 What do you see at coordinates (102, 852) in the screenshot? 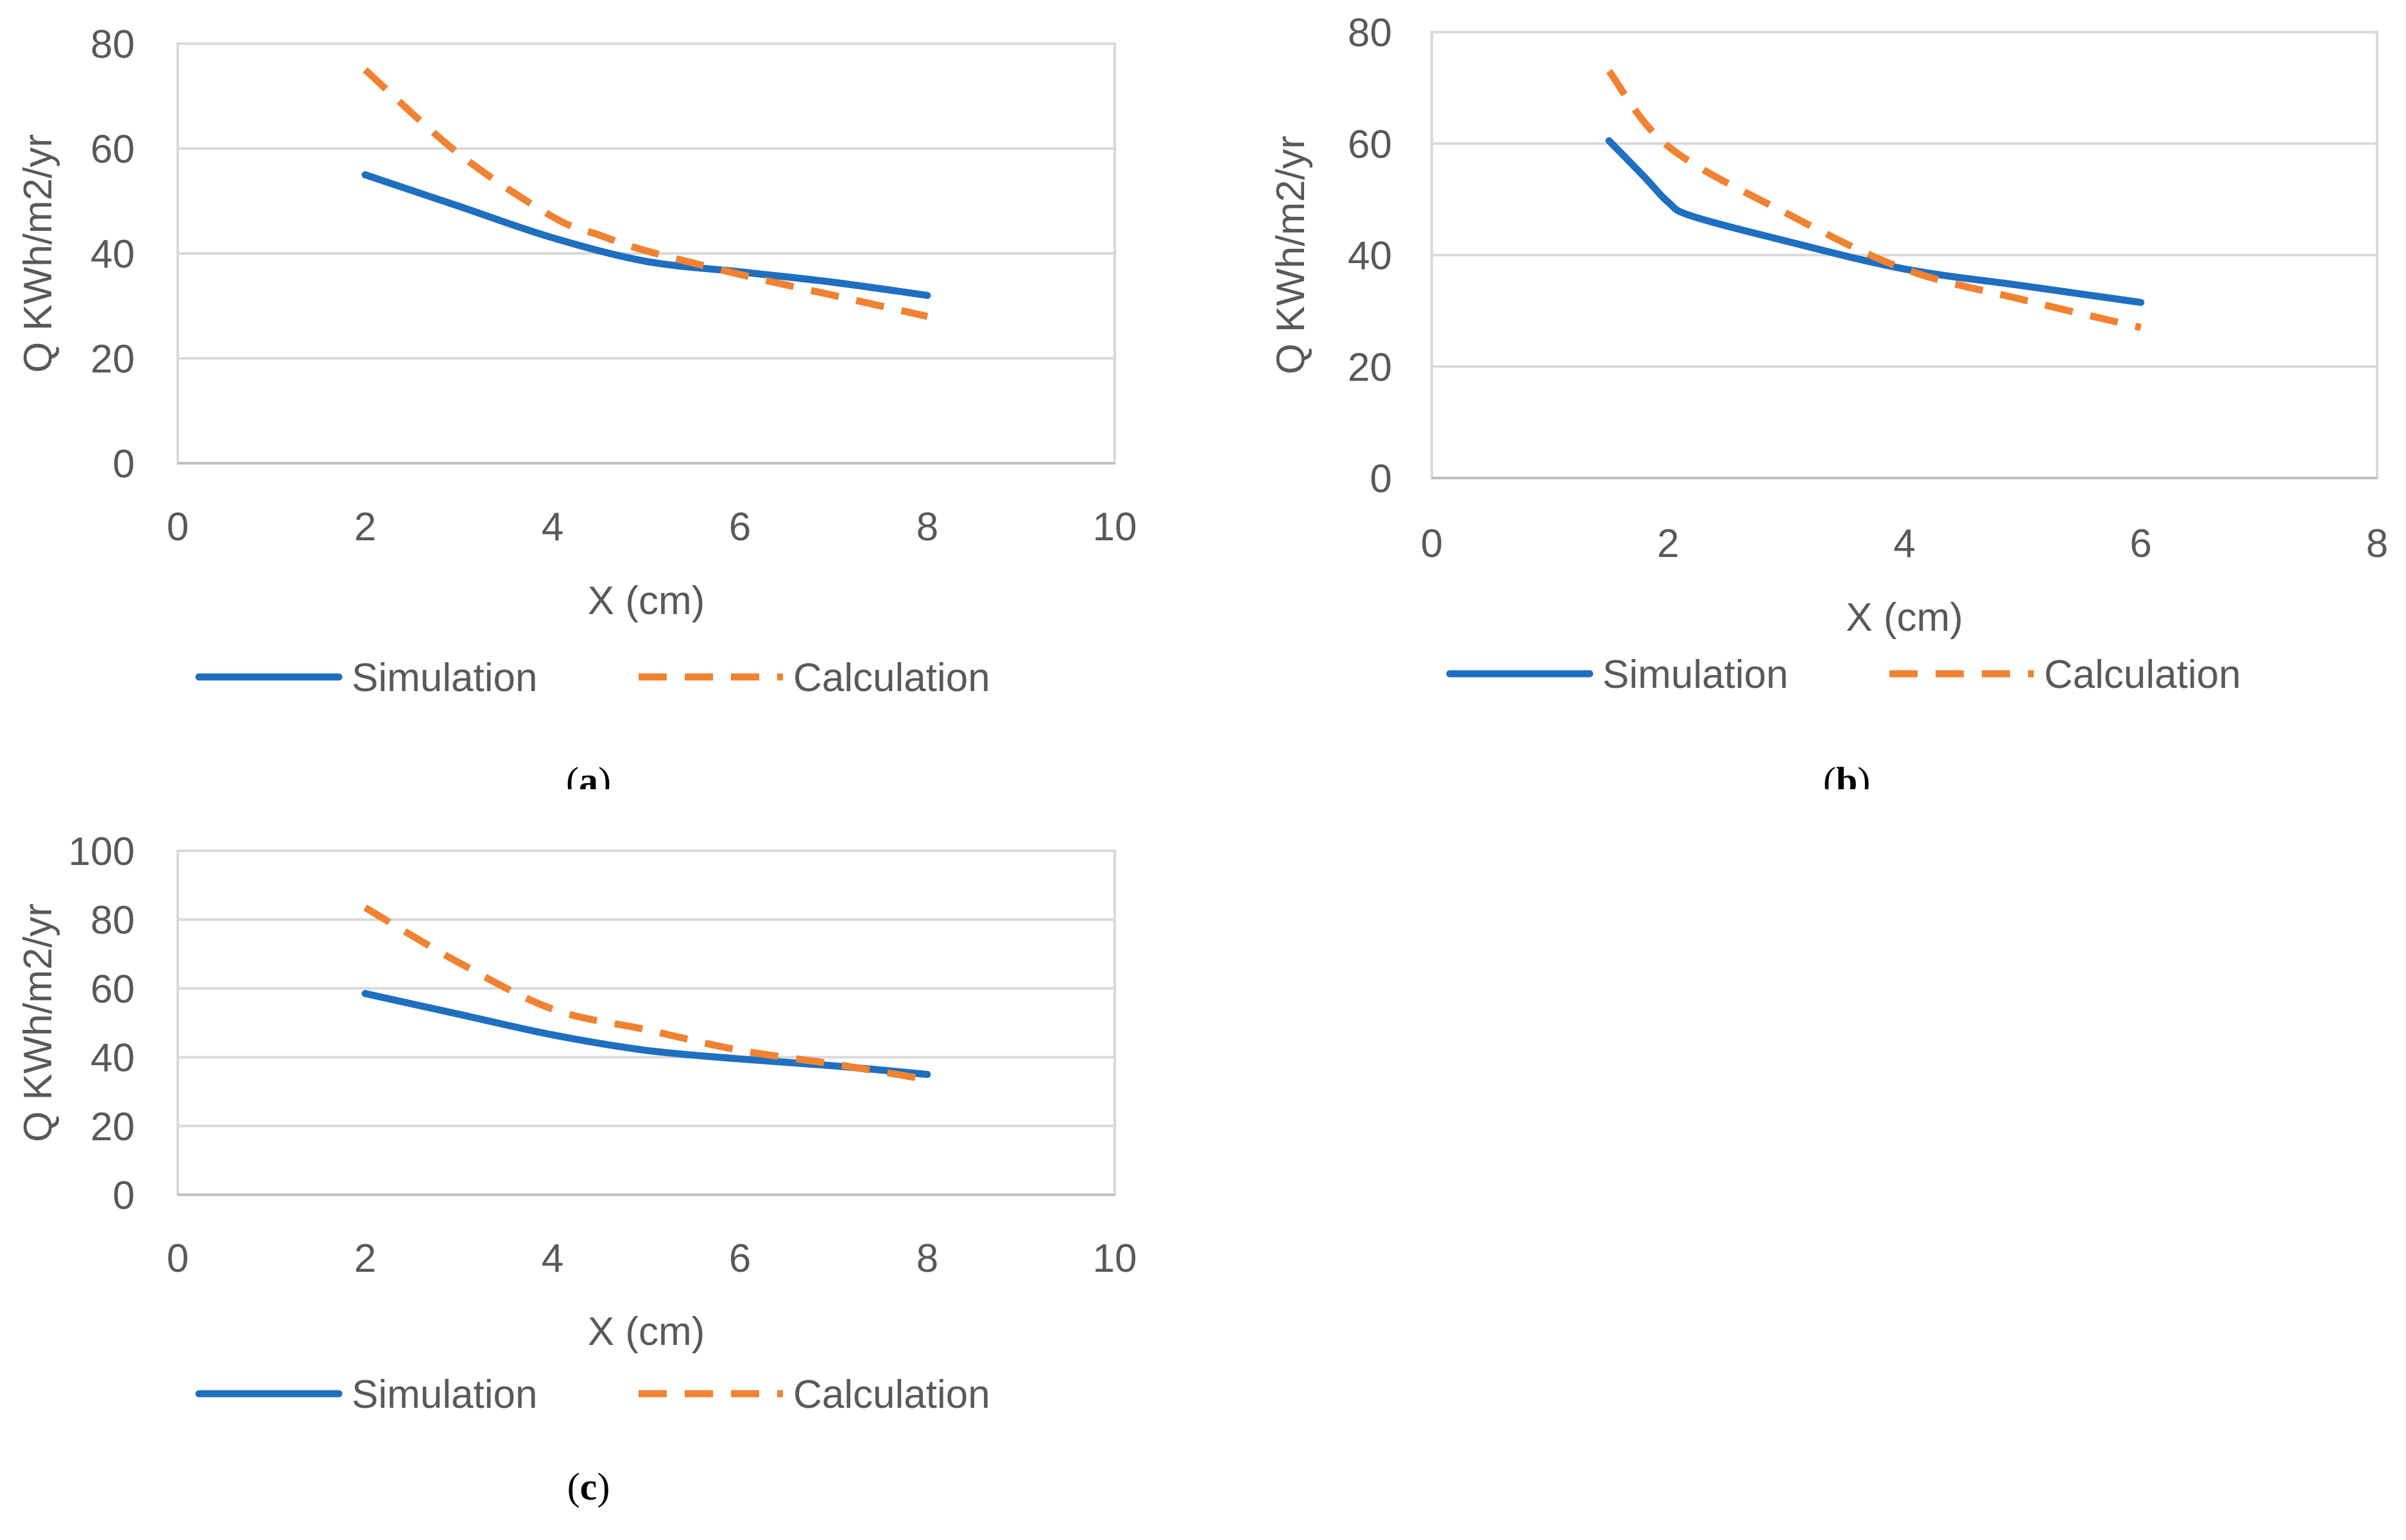
I see `y-tick-label: 100` at bounding box center [102, 852].